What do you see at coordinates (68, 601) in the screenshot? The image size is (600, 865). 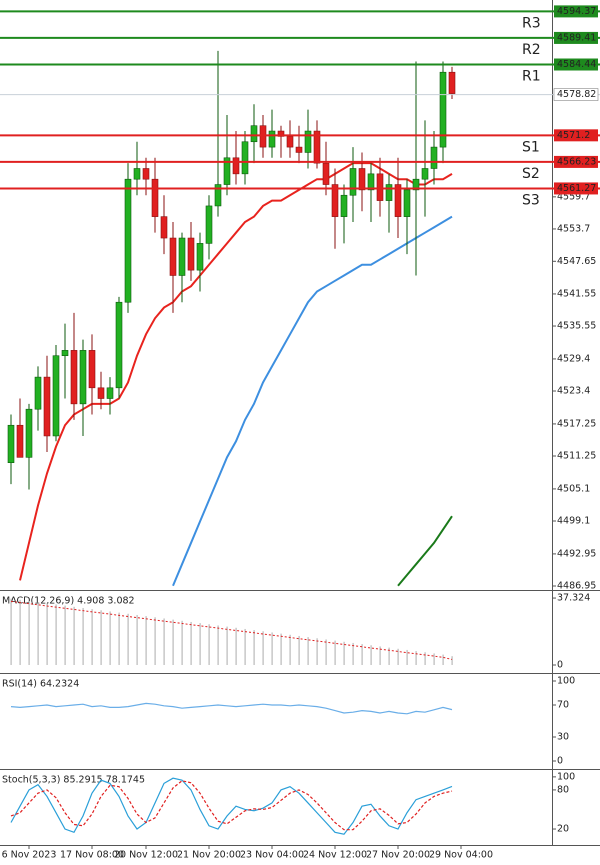 I see `panel-label: MACD(12,26,9) 4.908 3.082` at bounding box center [68, 601].